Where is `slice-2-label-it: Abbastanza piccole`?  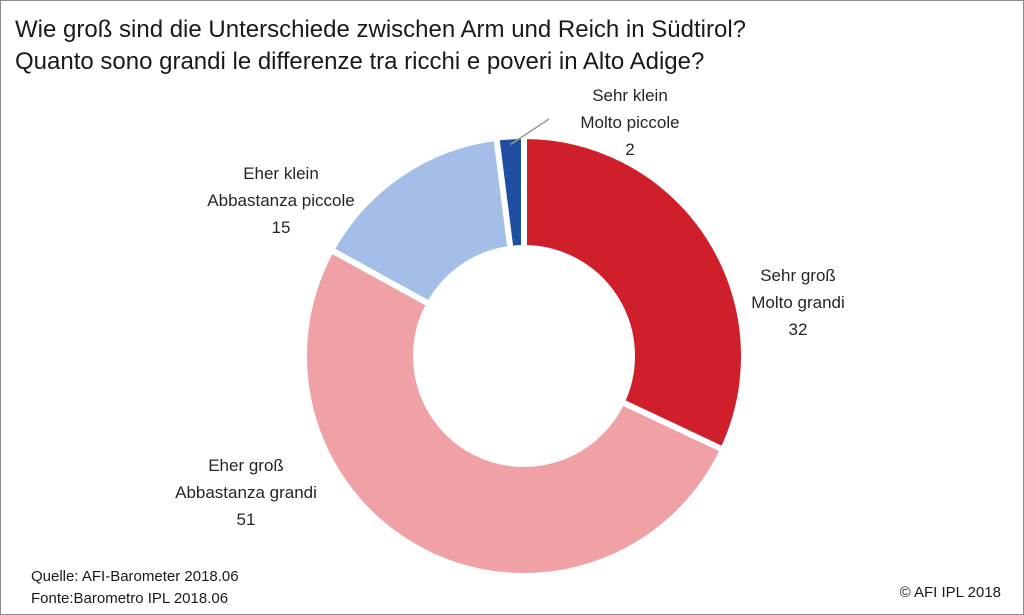 slice-2-label-it: Abbastanza piccole is located at coordinates (280, 200).